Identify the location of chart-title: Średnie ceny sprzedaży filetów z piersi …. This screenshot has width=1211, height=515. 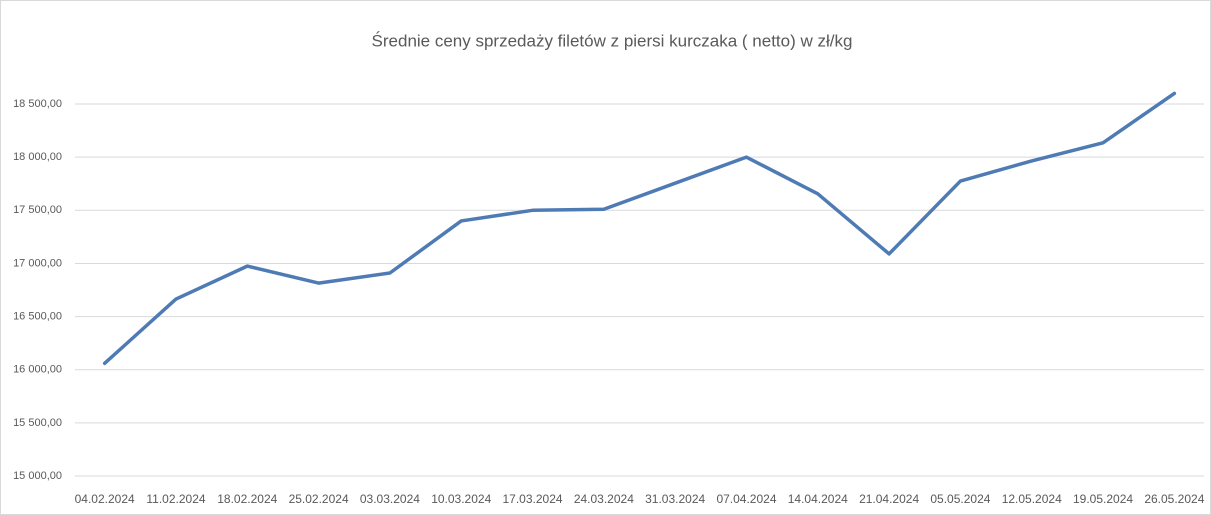
(612, 40).